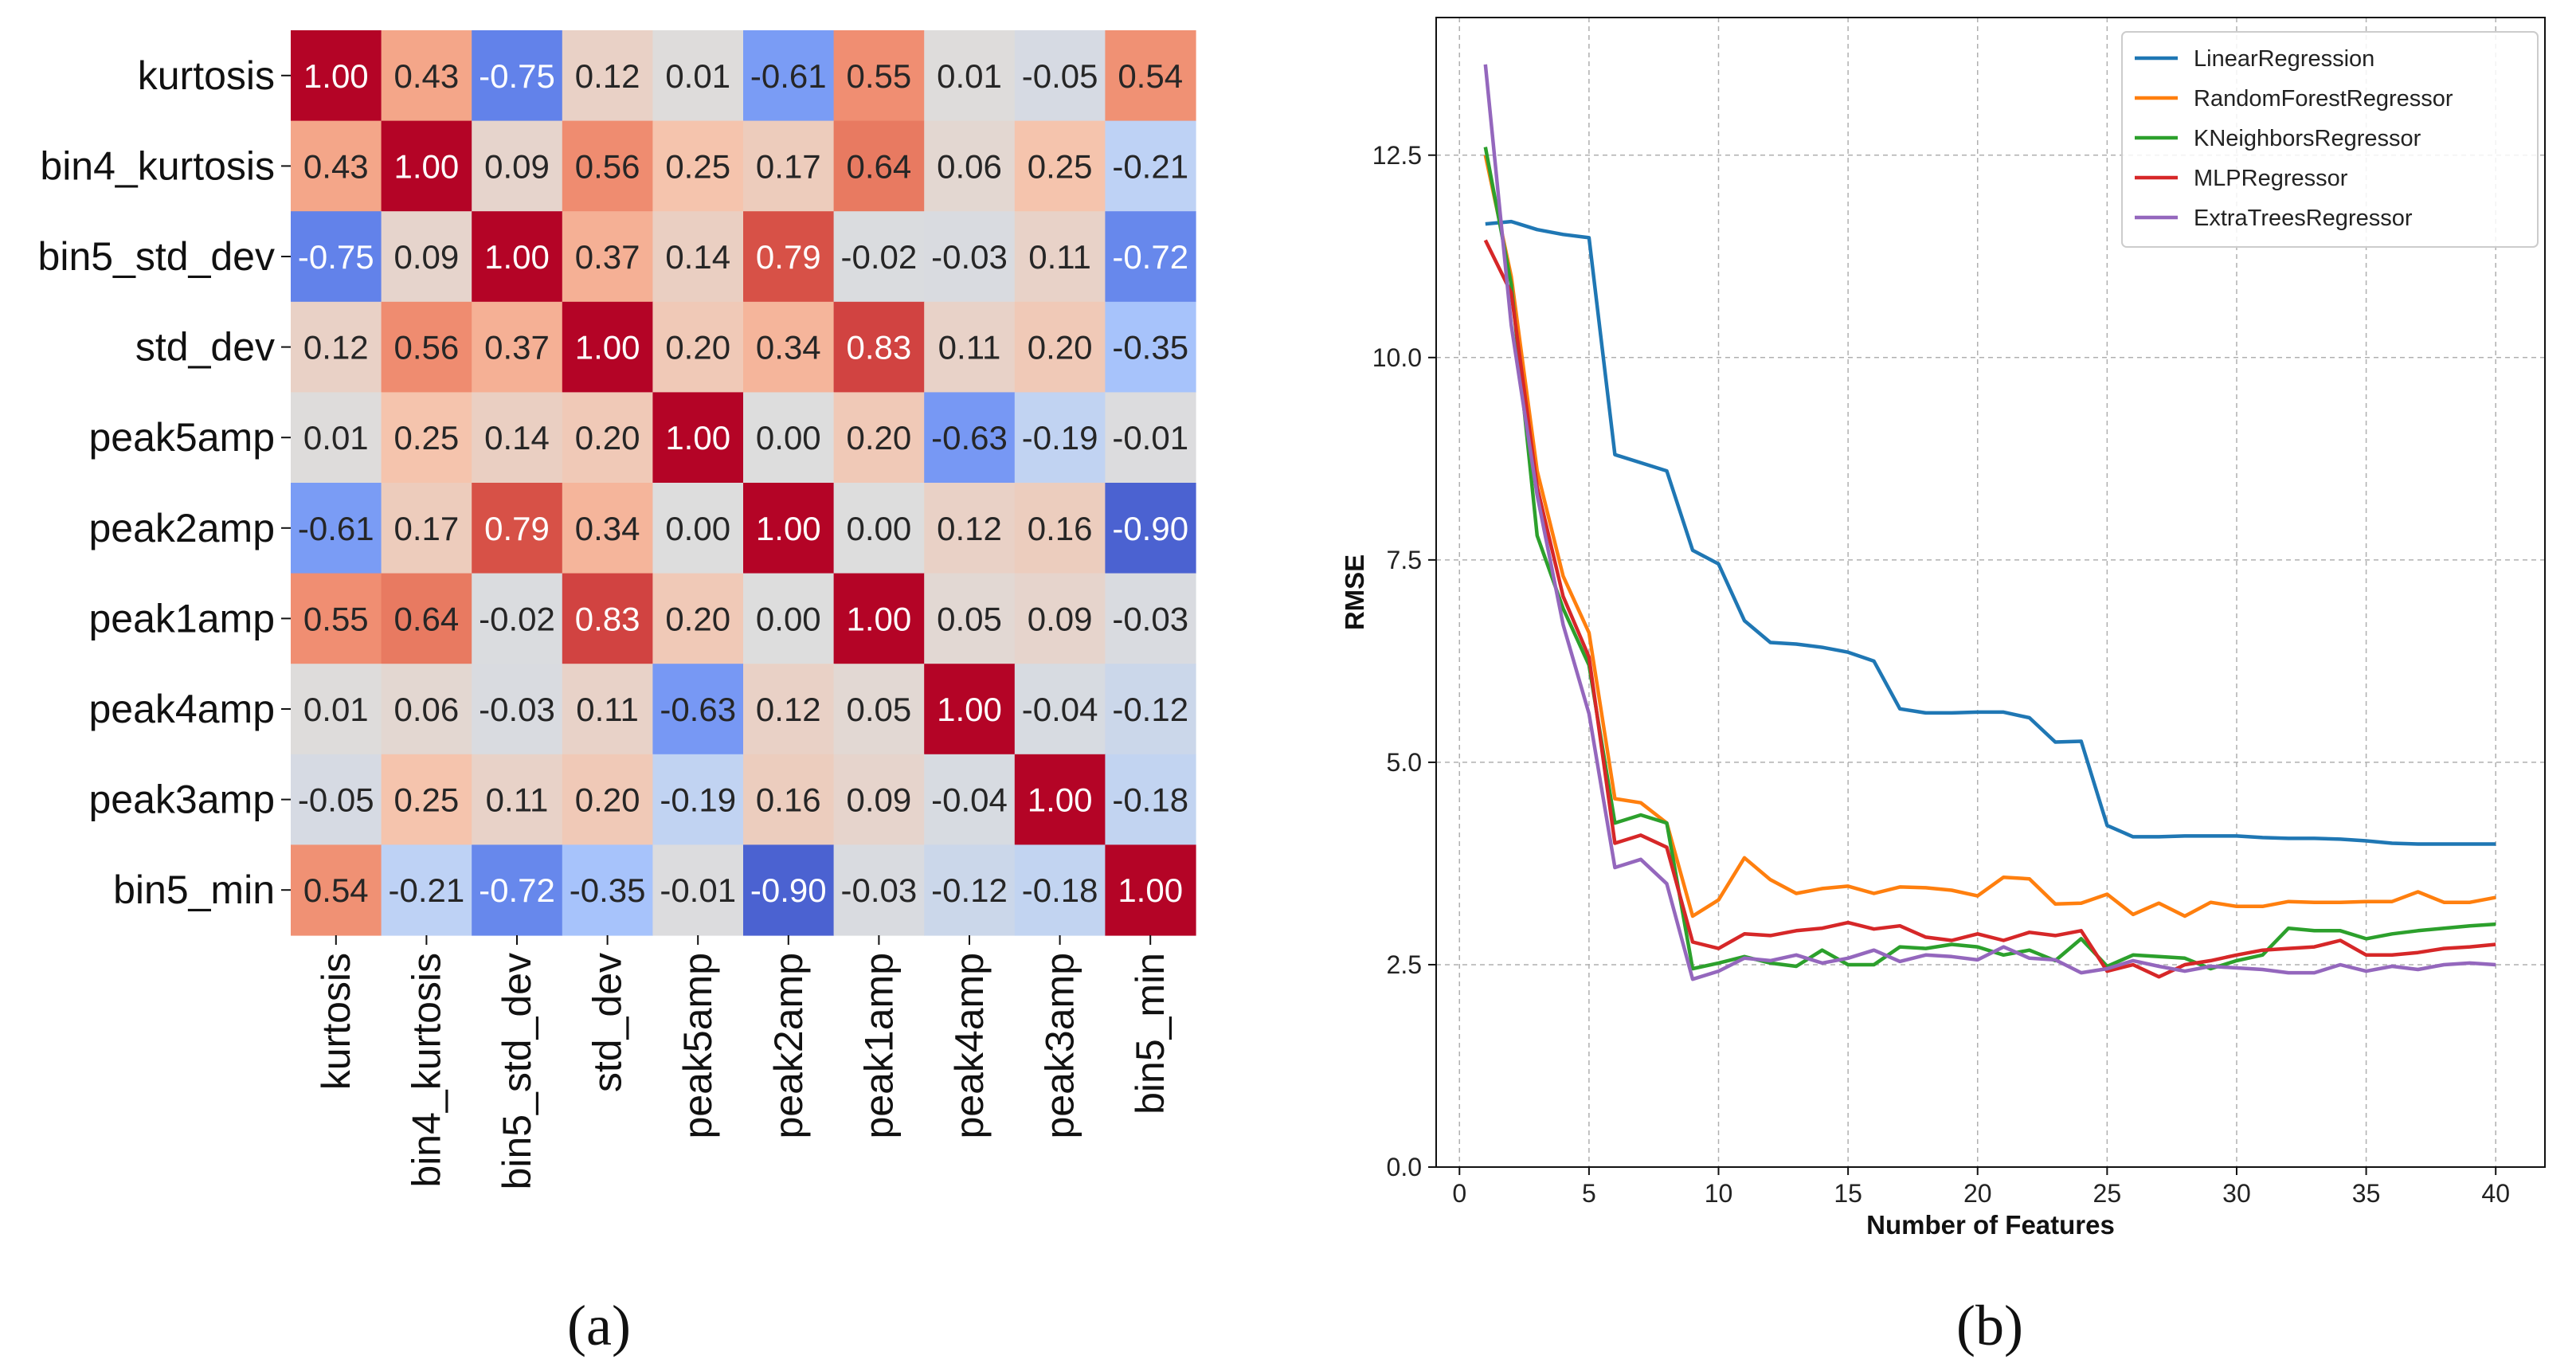 The height and width of the screenshot is (1371, 2576). I want to click on heatmap-cell-label: -0.72, so click(517, 890).